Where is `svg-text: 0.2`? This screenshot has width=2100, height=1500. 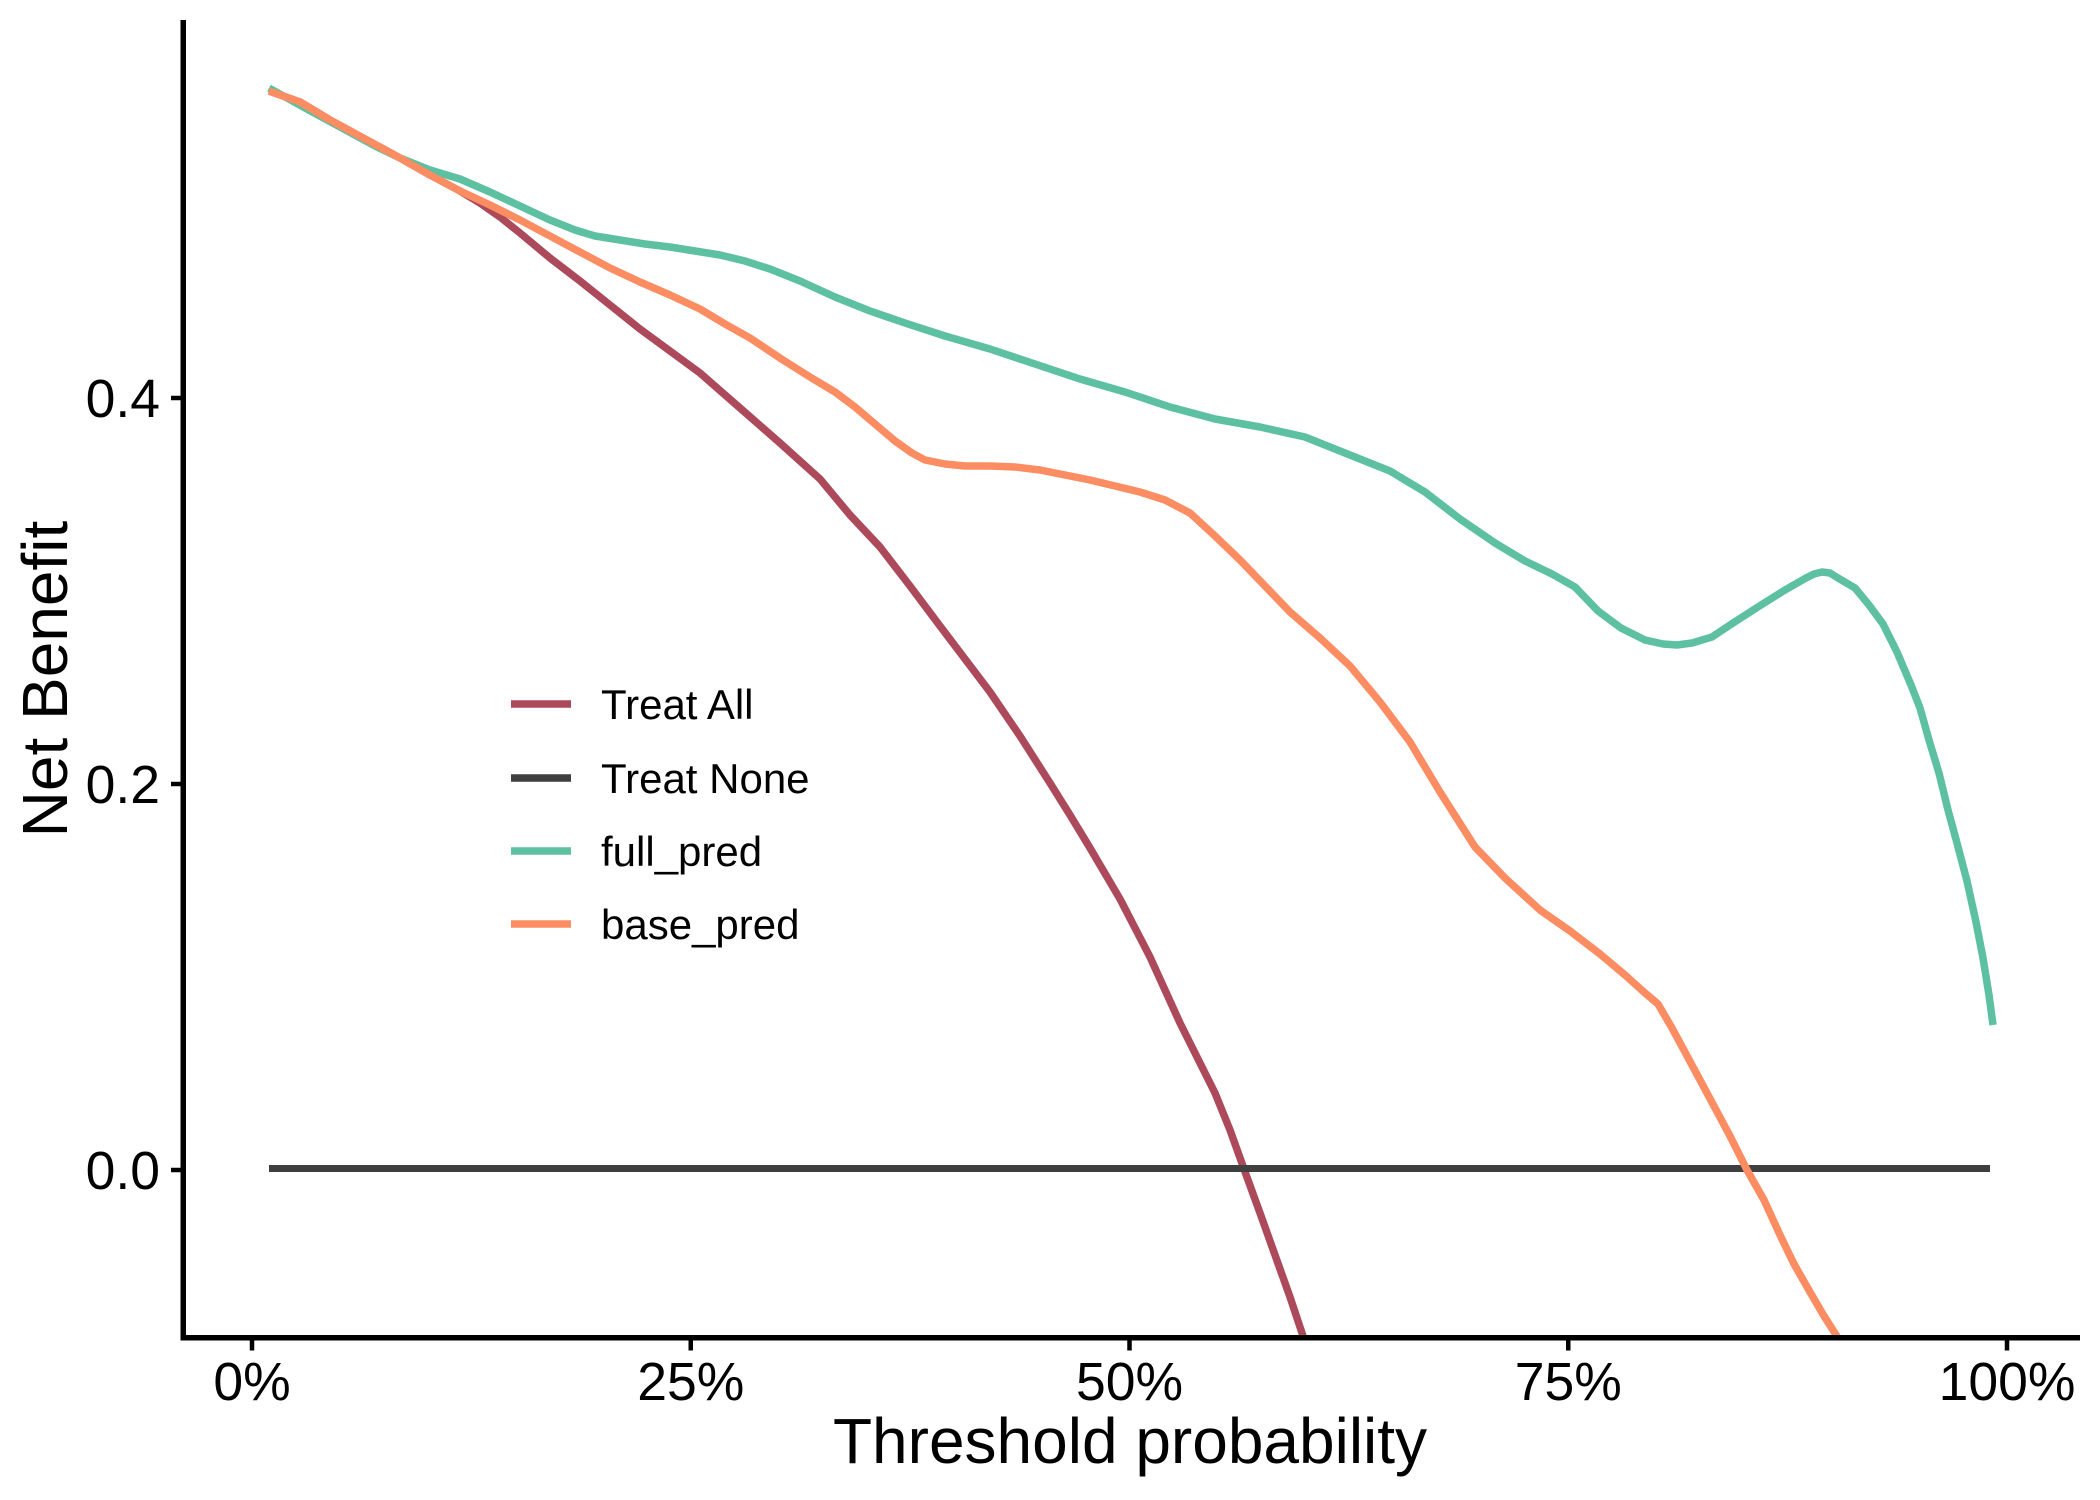 svg-text: 0.2 is located at coordinates (123, 785).